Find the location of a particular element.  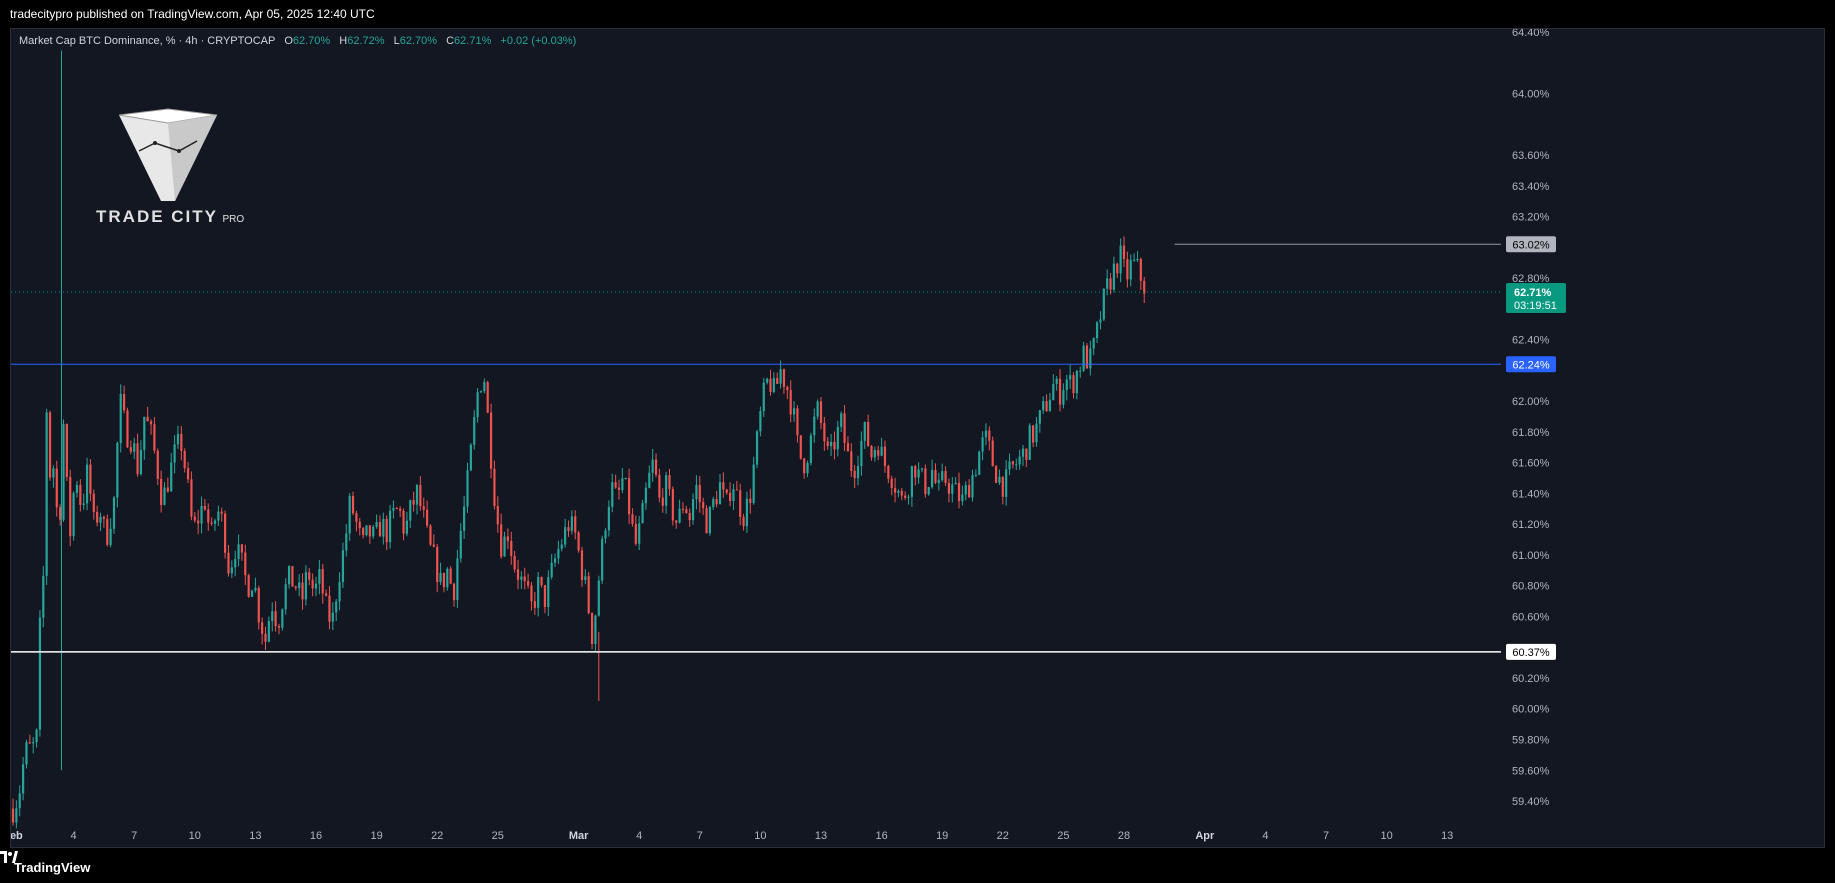

x-tick-label: 13 is located at coordinates (1447, 836).